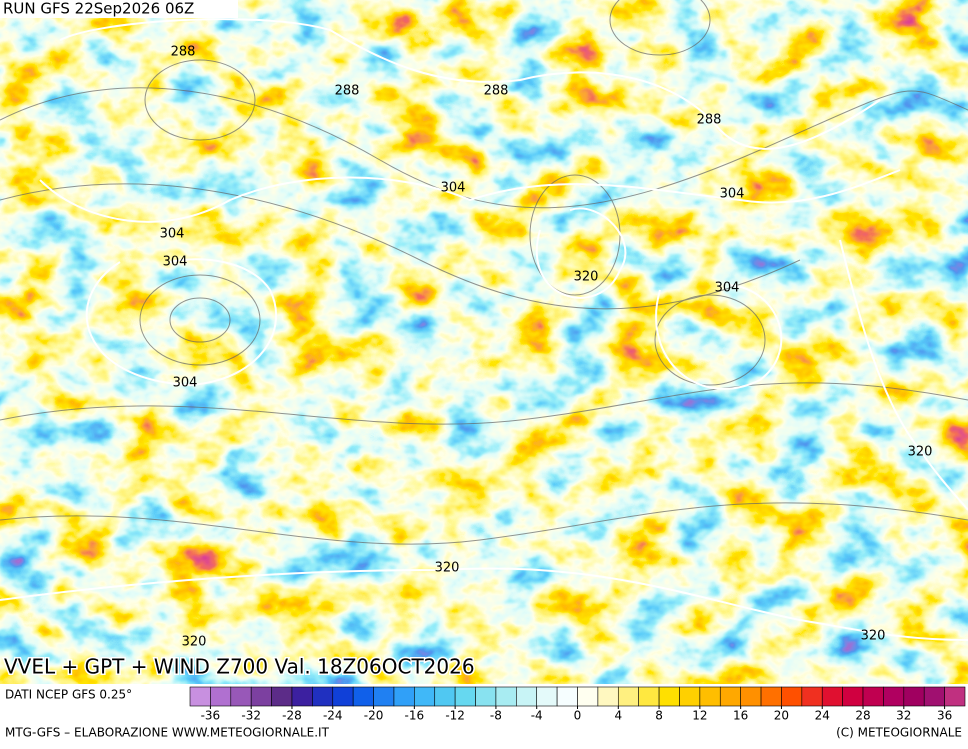  What do you see at coordinates (98, 9) in the screenshot?
I see `run-label: RUN GFS 22Sep2026 06Z` at bounding box center [98, 9].